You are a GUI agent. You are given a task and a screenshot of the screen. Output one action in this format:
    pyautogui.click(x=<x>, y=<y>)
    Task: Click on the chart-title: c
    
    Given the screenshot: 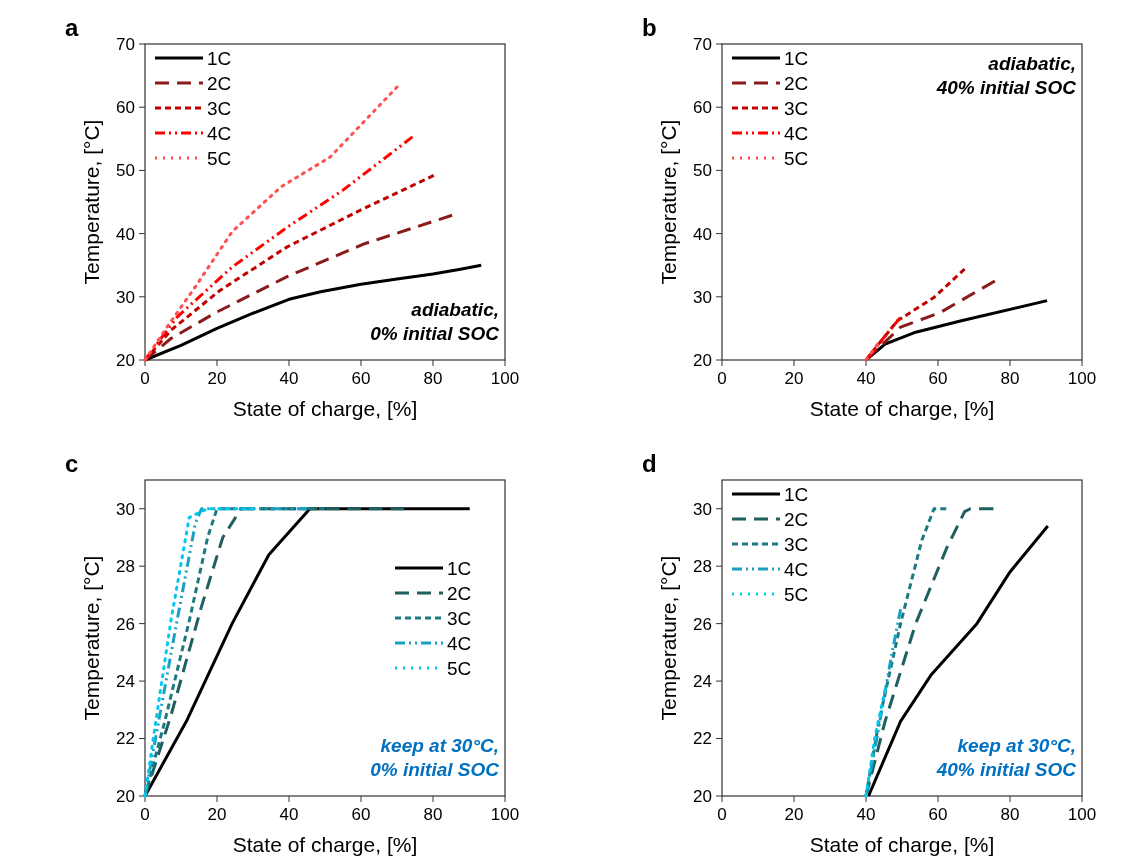 What is the action you would take?
    pyautogui.click(x=72, y=463)
    